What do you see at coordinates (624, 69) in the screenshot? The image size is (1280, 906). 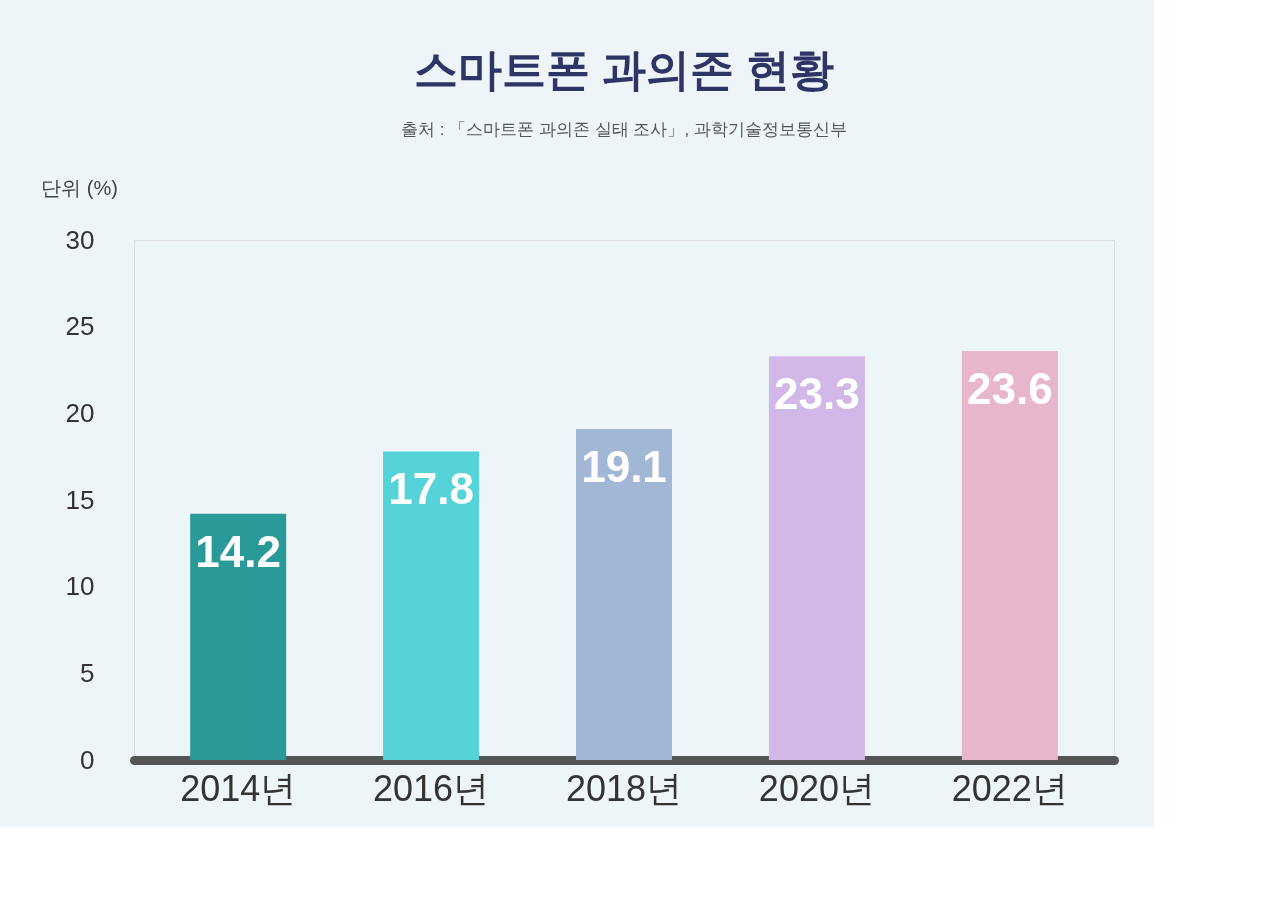 I see `chart-title: 스마트폰 과의존 현황` at bounding box center [624, 69].